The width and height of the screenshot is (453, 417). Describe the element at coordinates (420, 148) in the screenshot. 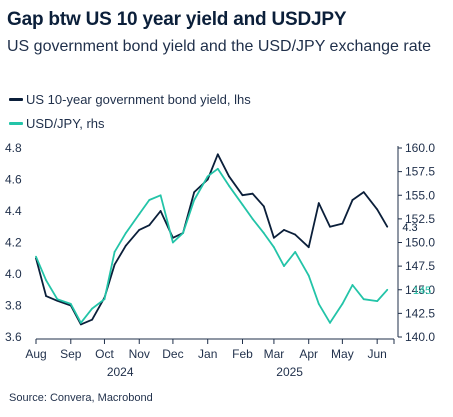

I see `y-right-tick-label: 160.0` at that location.